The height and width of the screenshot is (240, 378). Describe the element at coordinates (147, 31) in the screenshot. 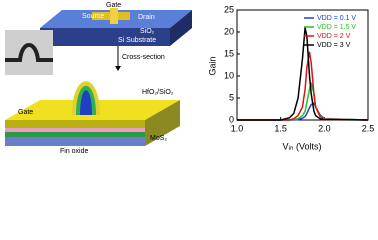

I see `label: SiO₂` at that location.